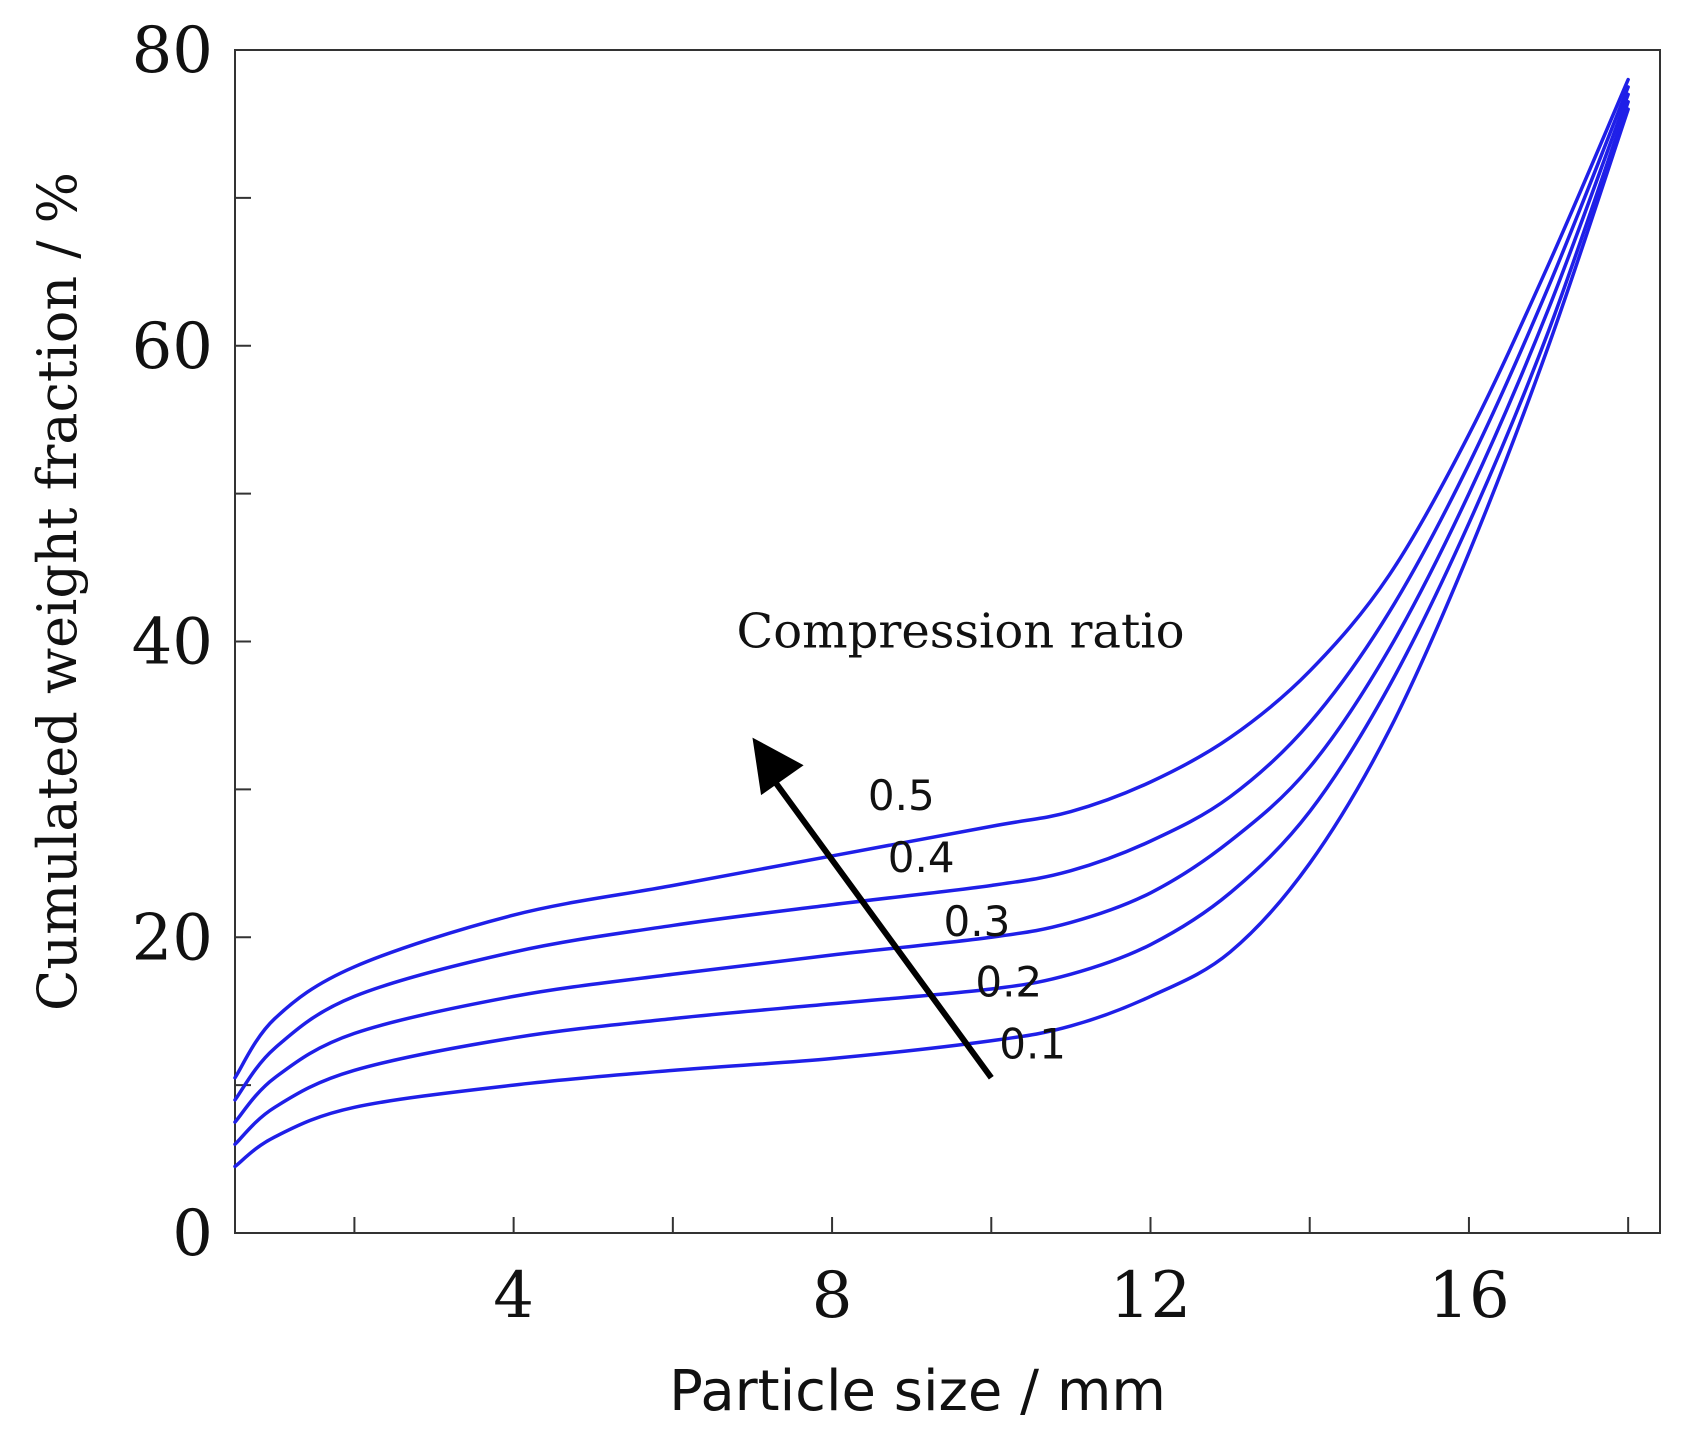  What do you see at coordinates (832, 1296) in the screenshot?
I see `x-tick-label: 8` at bounding box center [832, 1296].